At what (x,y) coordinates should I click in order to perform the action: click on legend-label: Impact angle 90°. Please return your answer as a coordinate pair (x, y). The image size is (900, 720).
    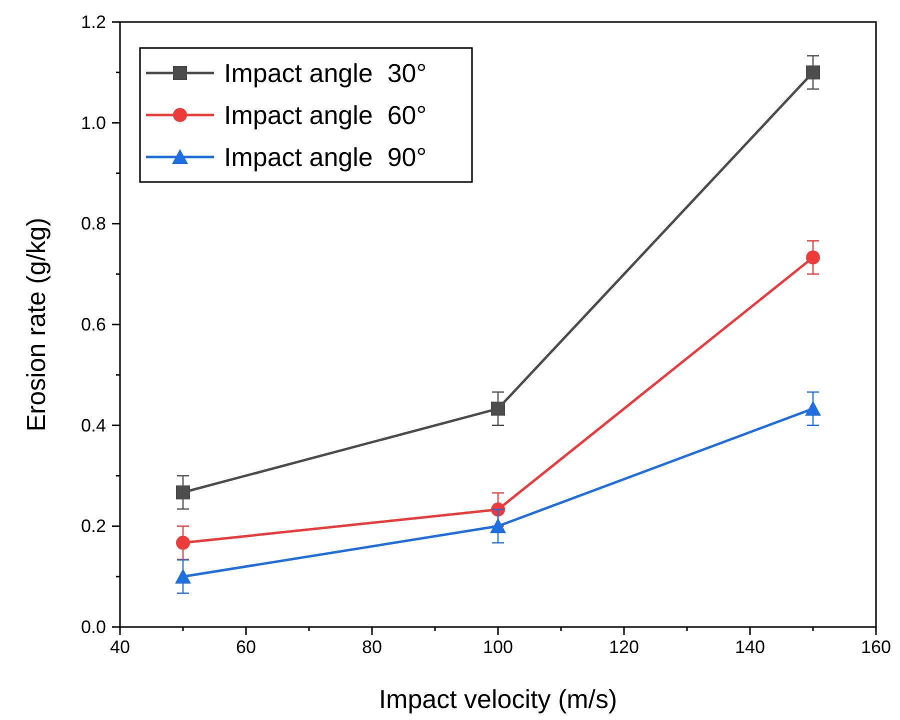
    Looking at the image, I should click on (325, 157).